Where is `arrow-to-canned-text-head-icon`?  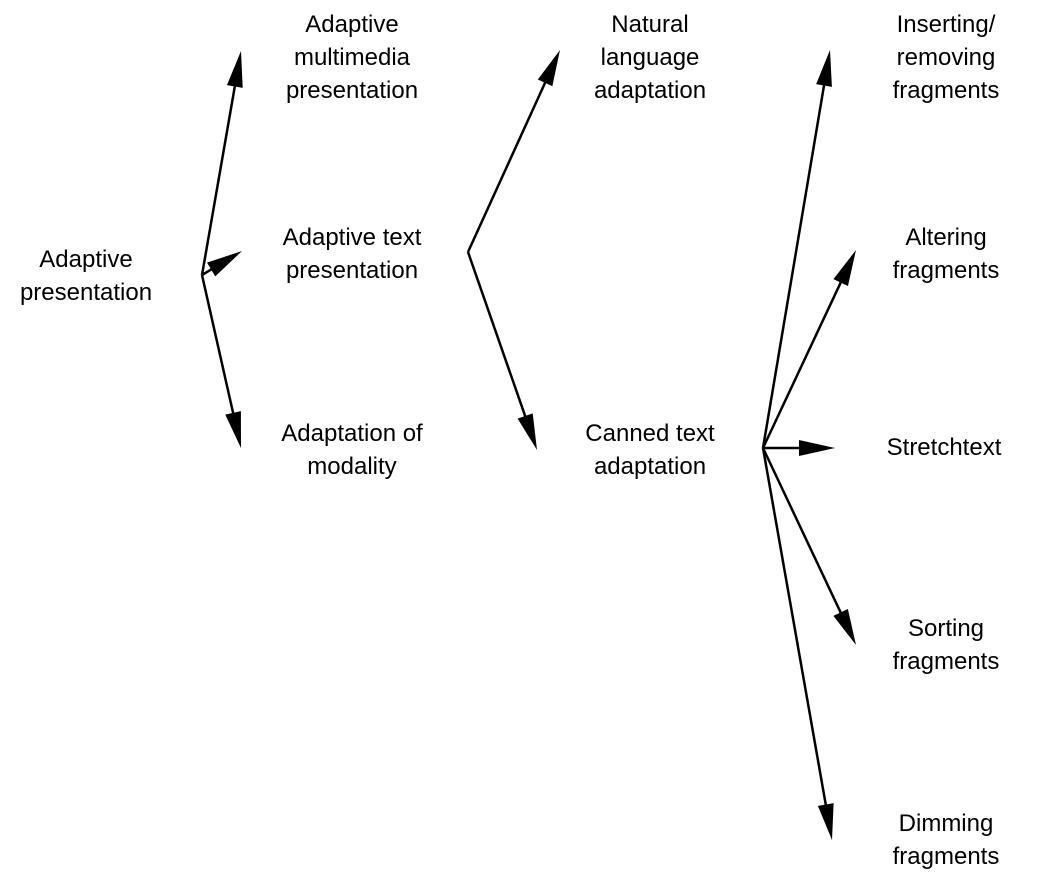 arrow-to-canned-text-head-icon is located at coordinates (527, 431).